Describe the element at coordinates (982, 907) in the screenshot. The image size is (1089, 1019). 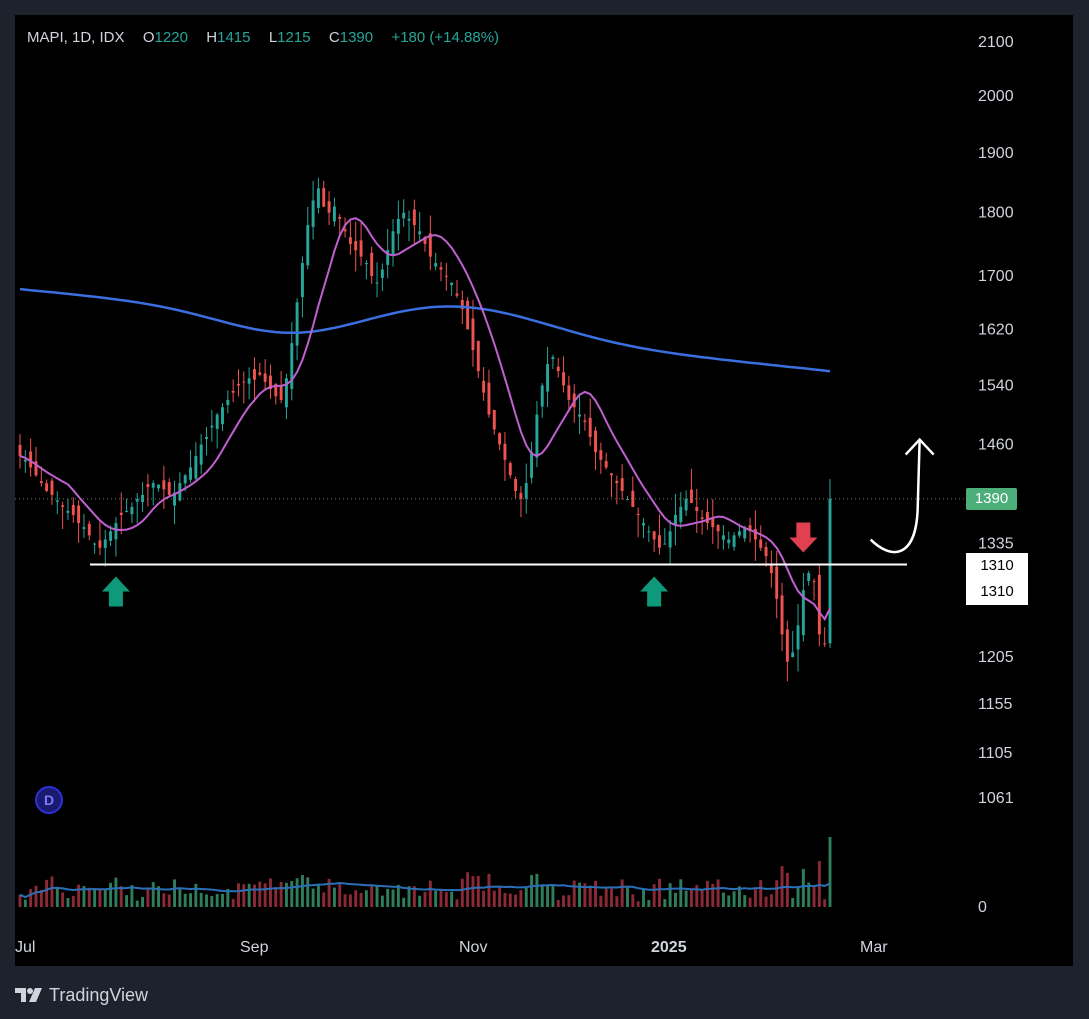
I see `volume-tick-label: 0` at that location.